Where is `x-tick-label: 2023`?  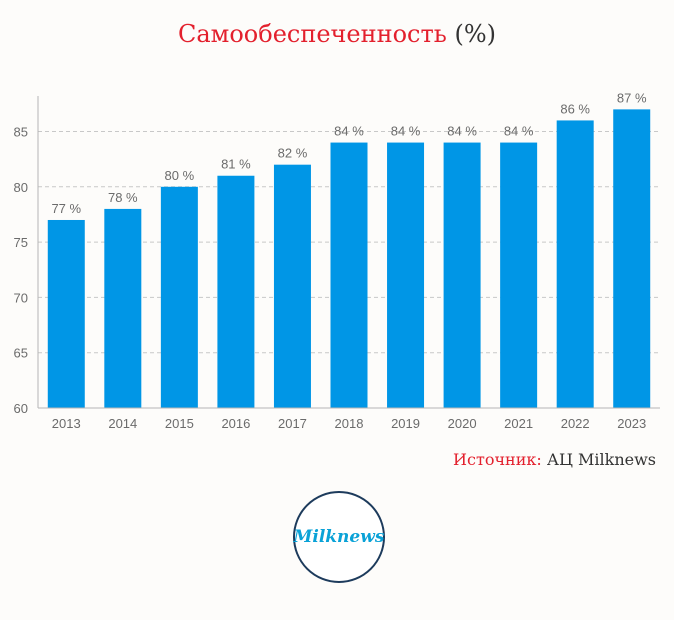
x-tick-label: 2023 is located at coordinates (631, 423).